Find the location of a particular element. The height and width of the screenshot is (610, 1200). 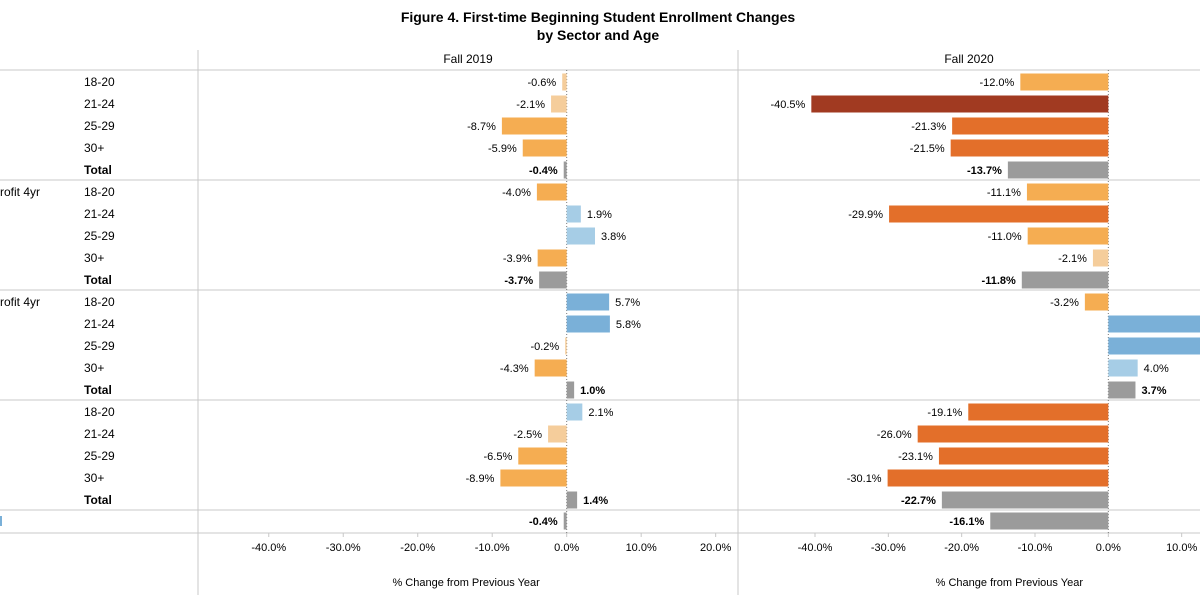

overall-marker is located at coordinates (1, 521).